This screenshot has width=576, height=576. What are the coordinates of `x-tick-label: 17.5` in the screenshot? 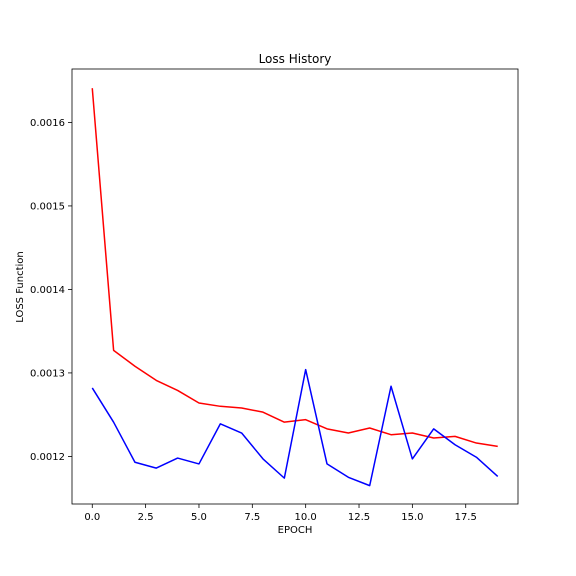 It's located at (466, 517).